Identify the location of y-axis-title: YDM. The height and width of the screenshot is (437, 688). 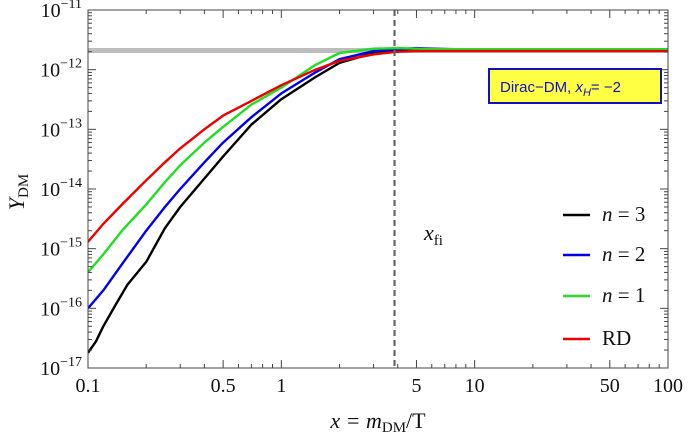
(18, 192).